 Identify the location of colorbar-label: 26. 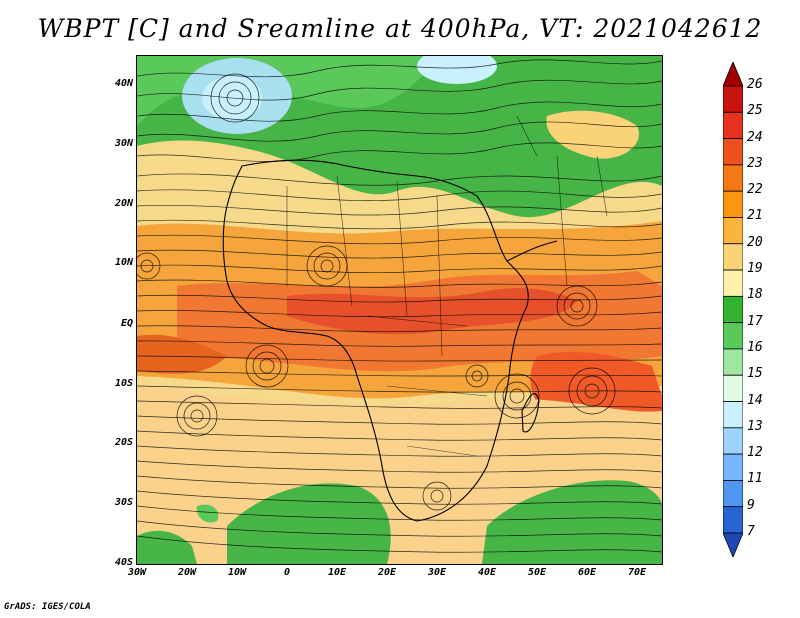
(755, 84).